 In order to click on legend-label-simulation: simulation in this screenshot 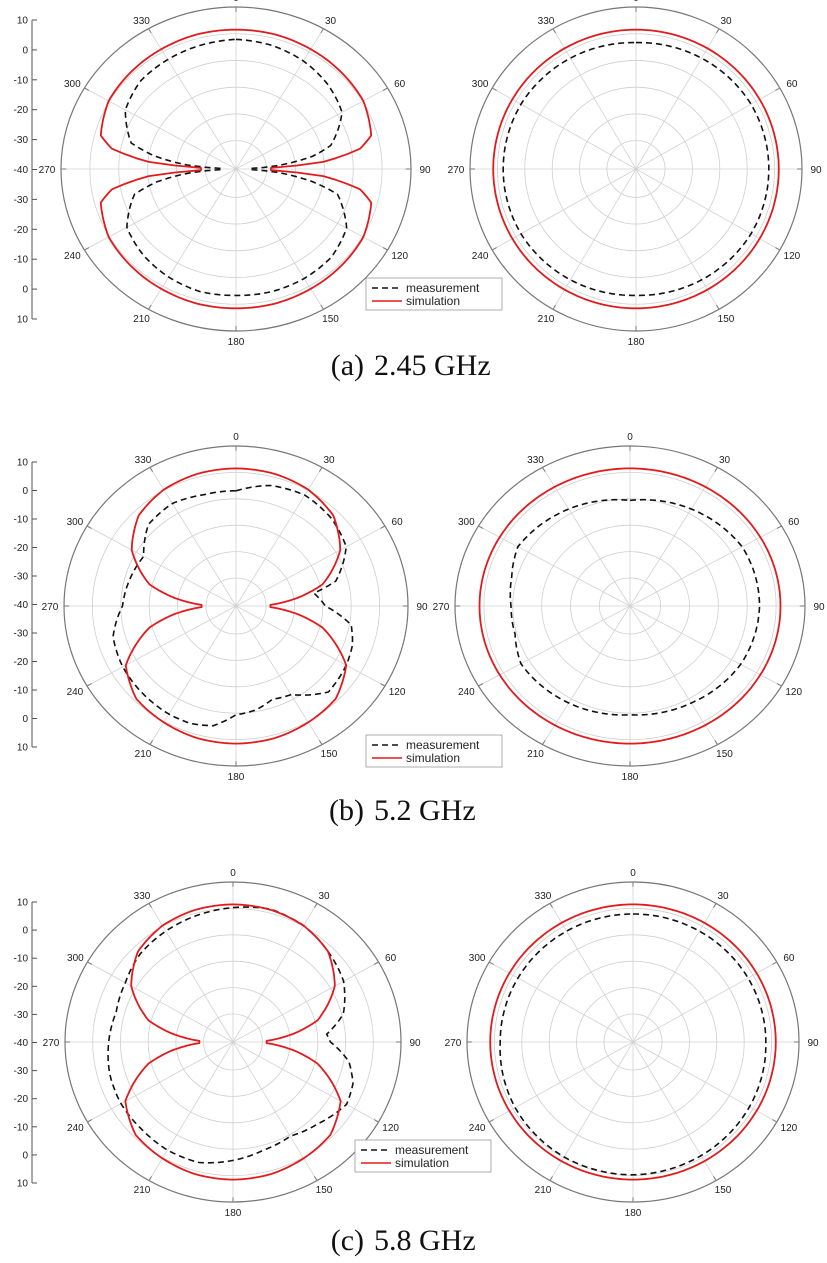, I will do `click(433, 758)`.